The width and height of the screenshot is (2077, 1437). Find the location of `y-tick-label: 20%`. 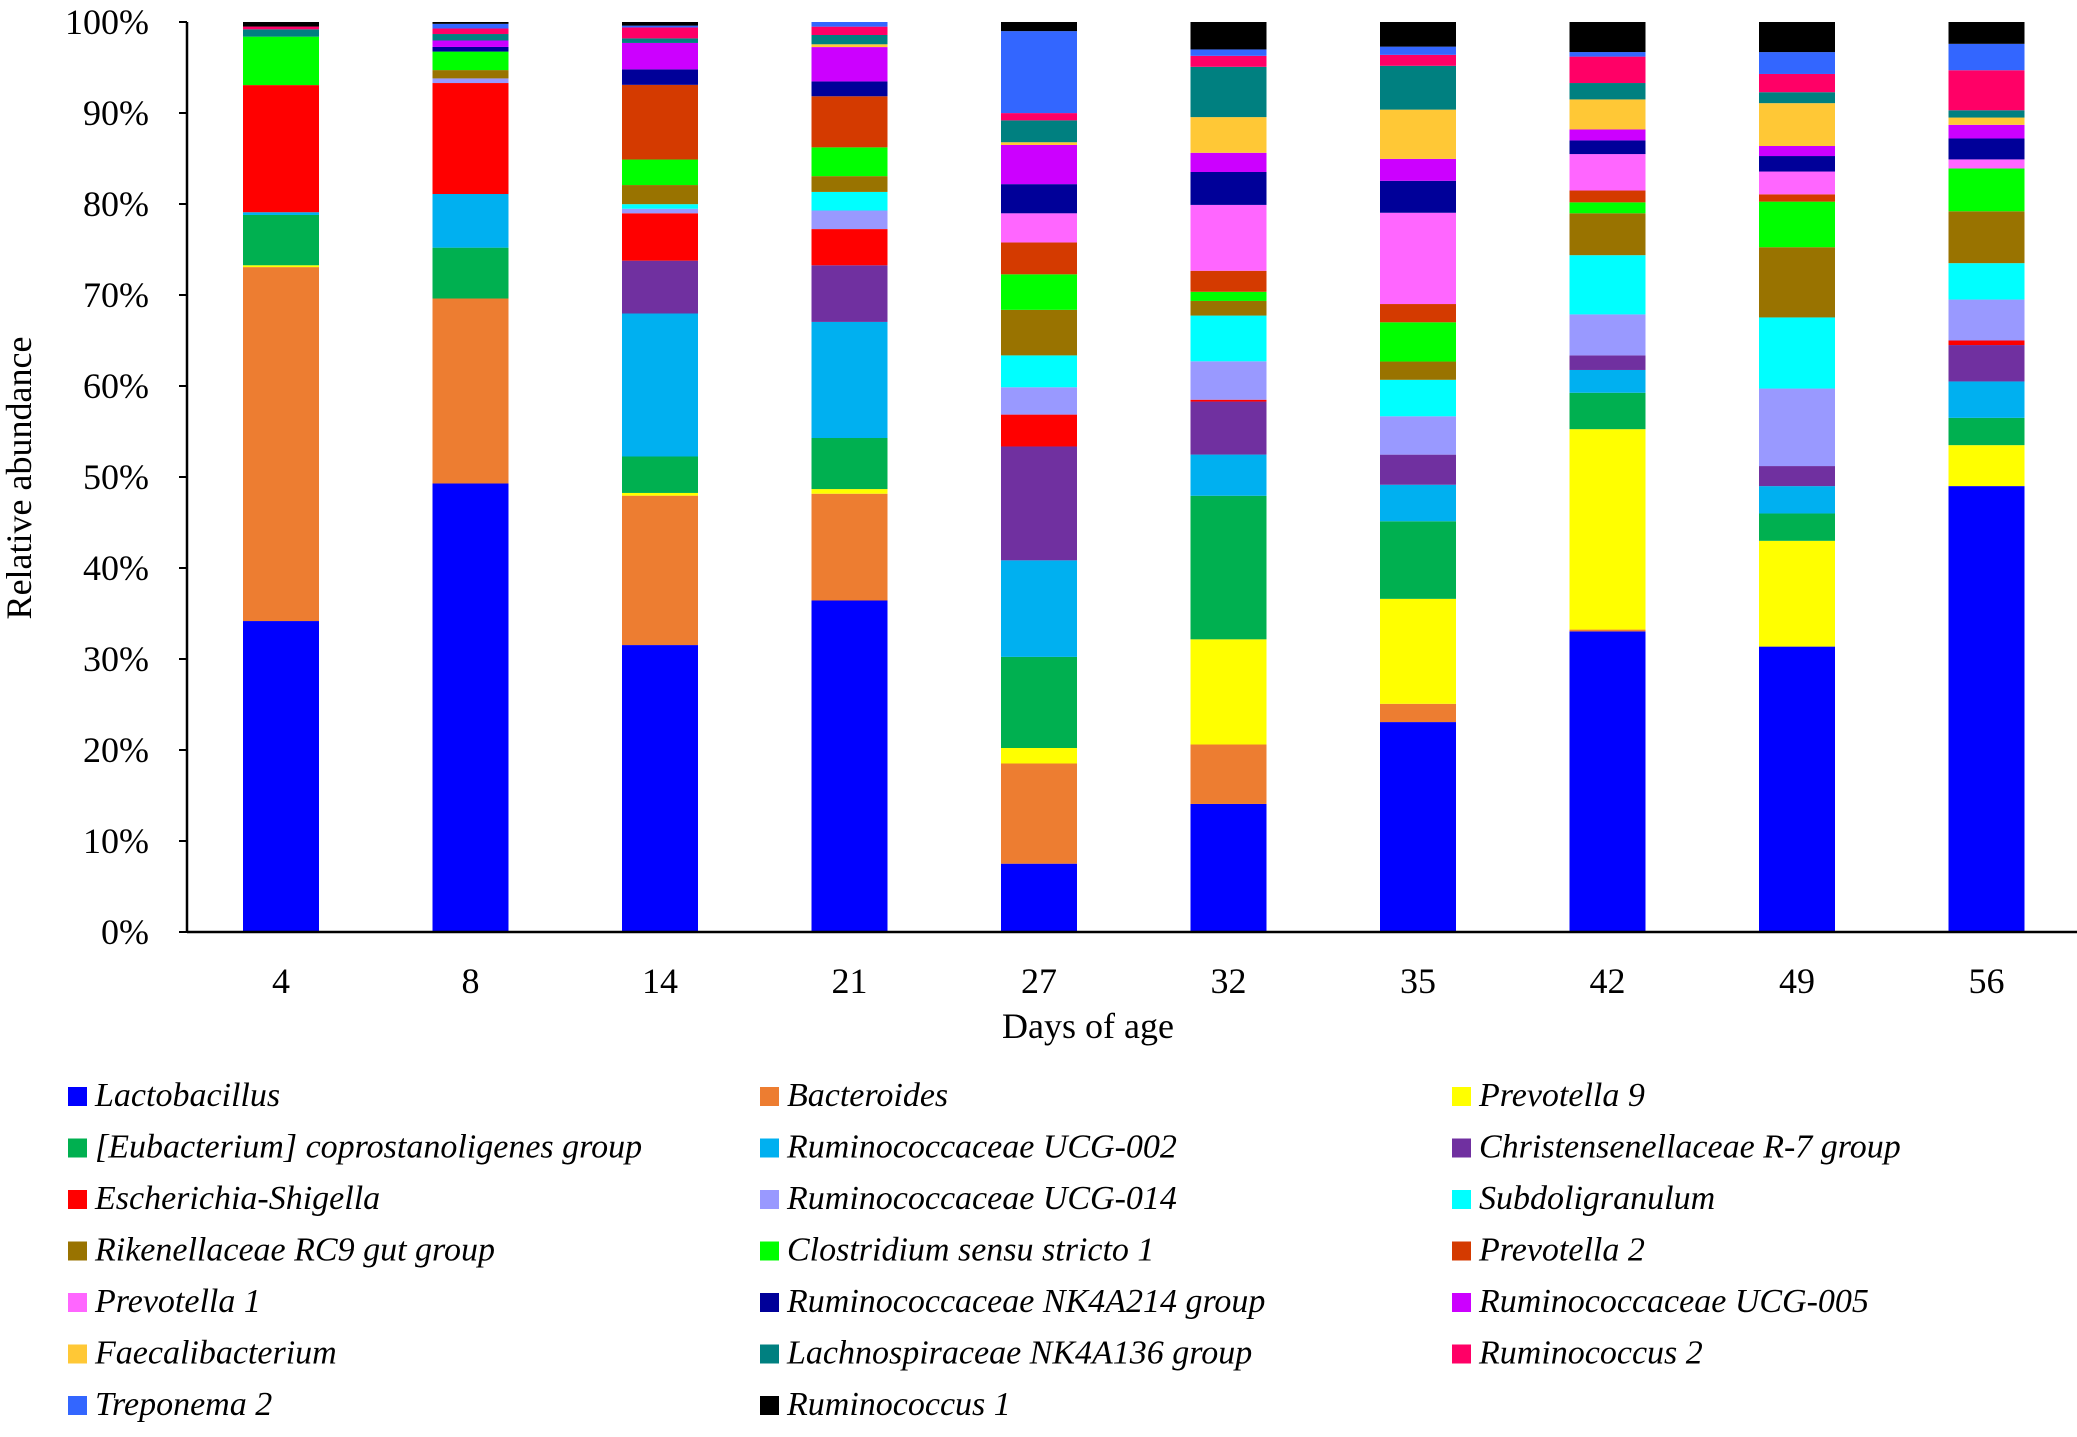

y-tick-label: 20% is located at coordinates (116, 750).